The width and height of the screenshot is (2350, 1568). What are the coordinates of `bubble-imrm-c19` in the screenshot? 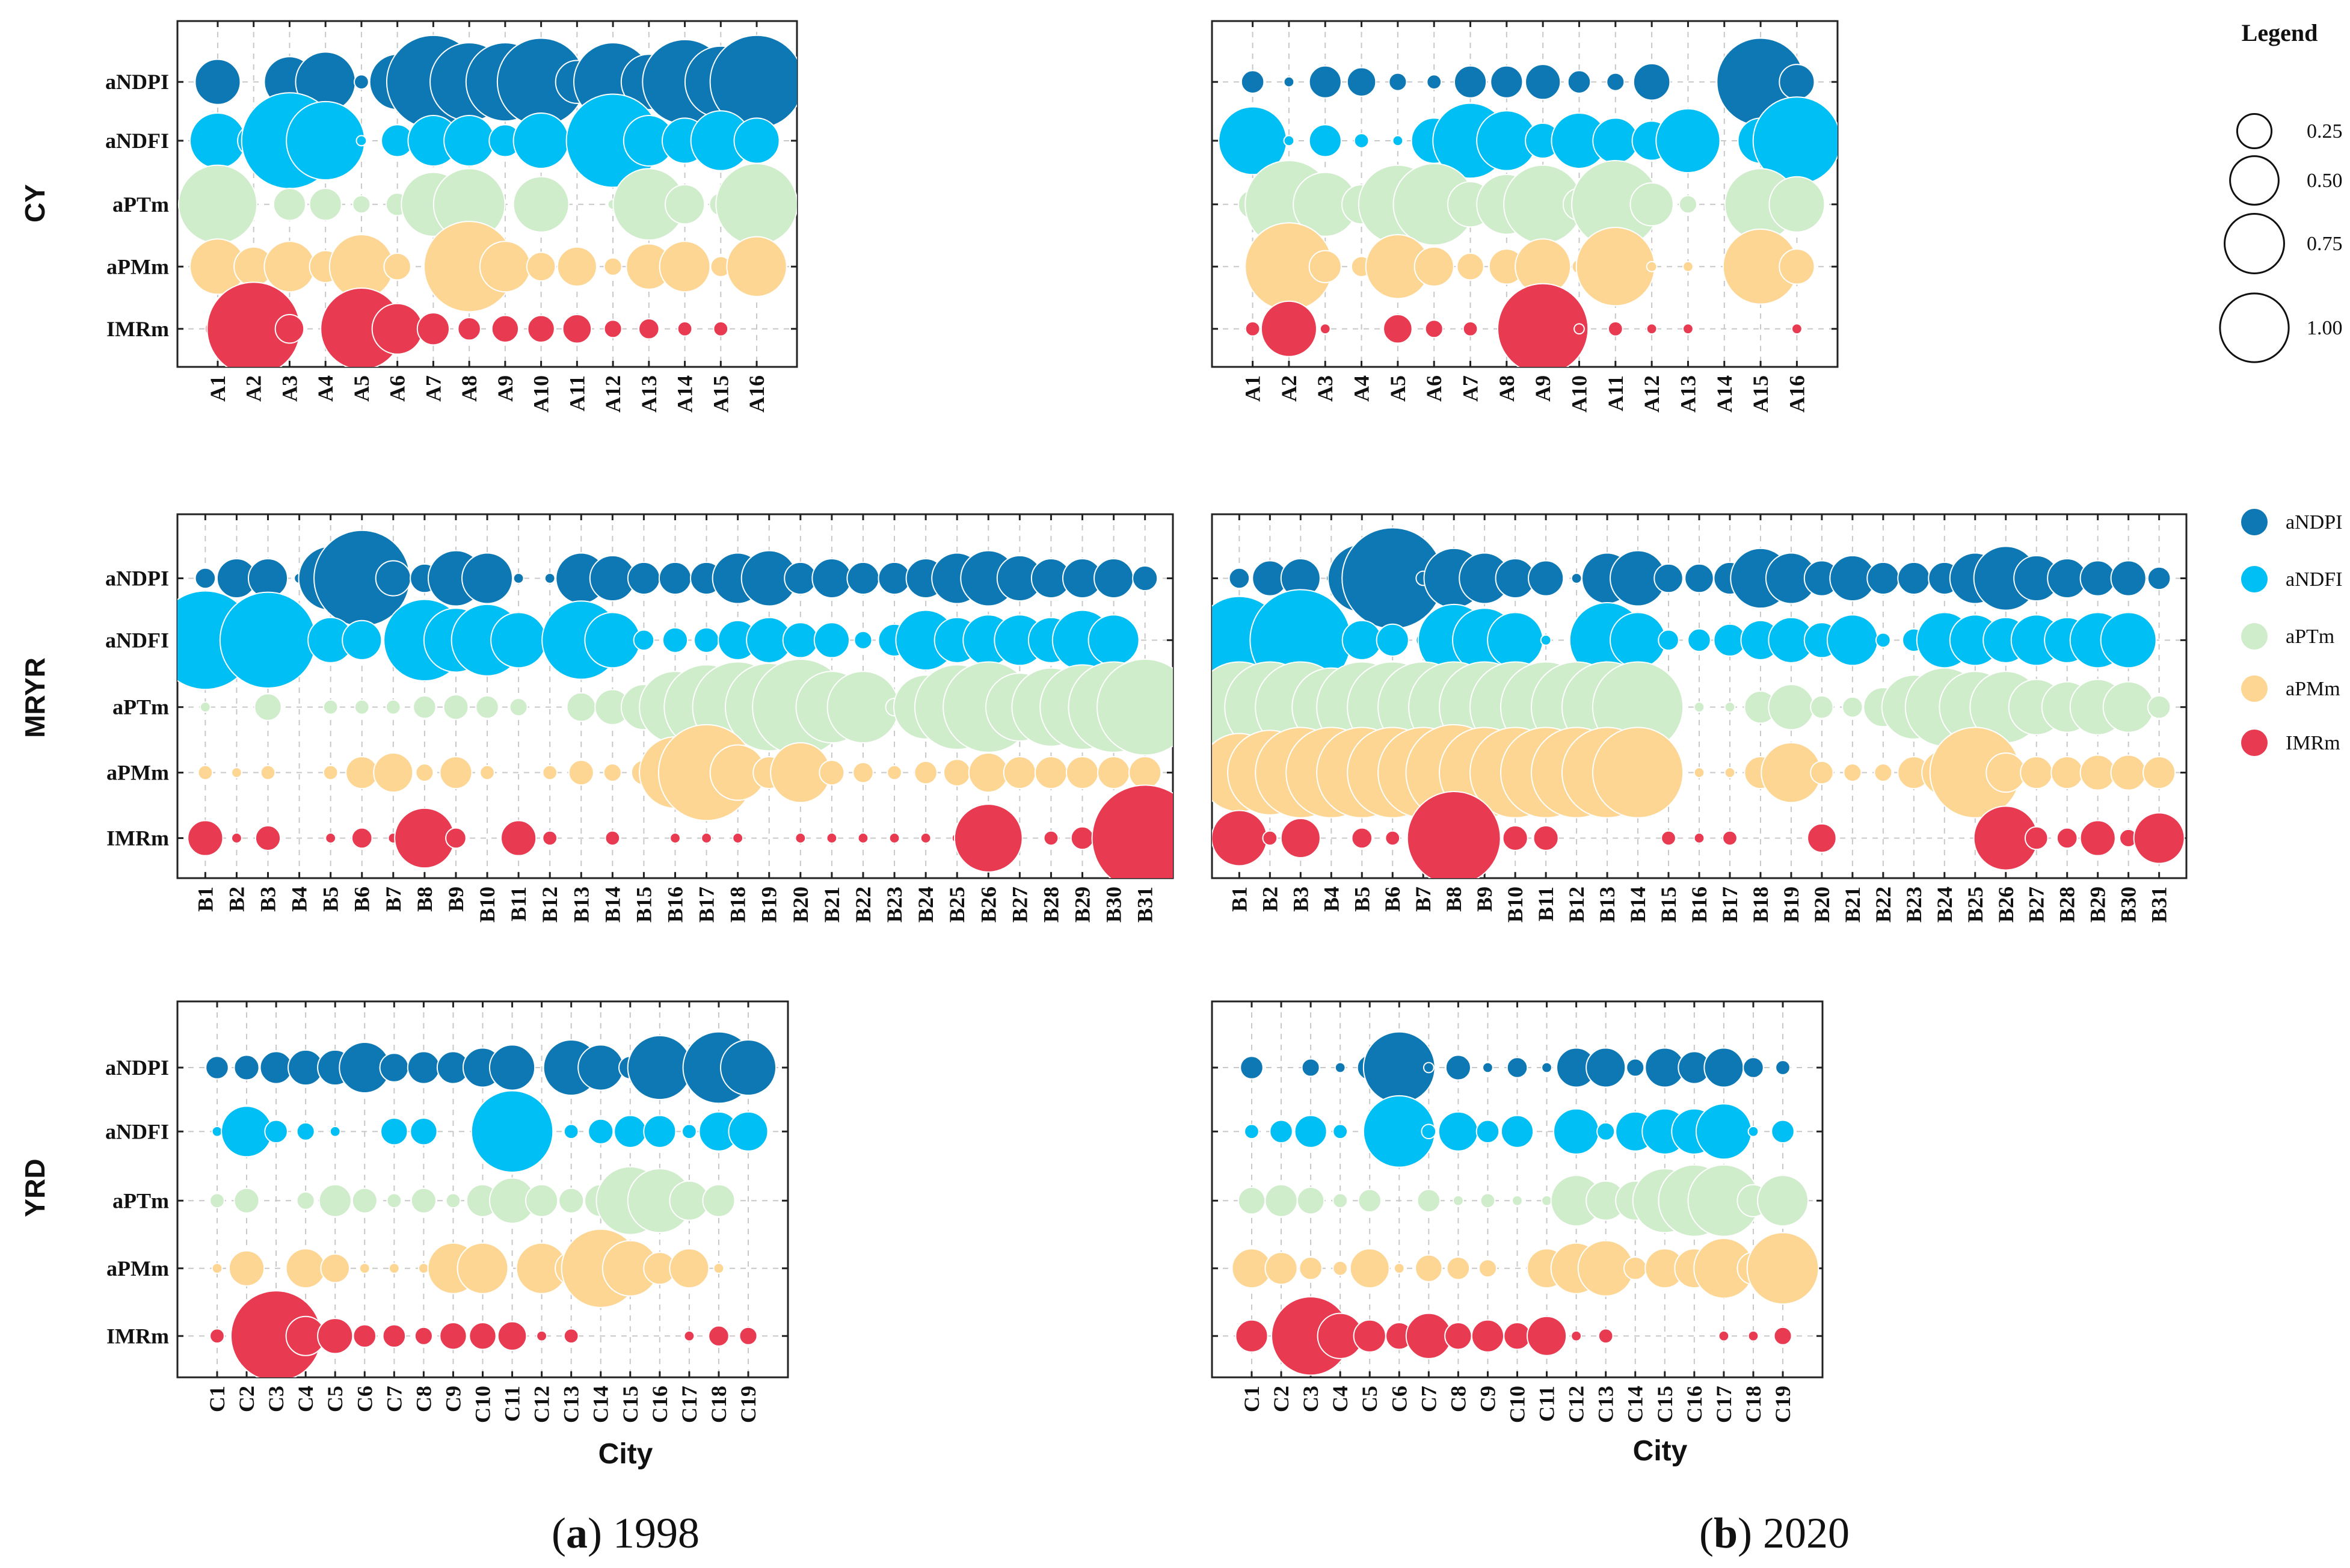 It's located at (748, 1335).